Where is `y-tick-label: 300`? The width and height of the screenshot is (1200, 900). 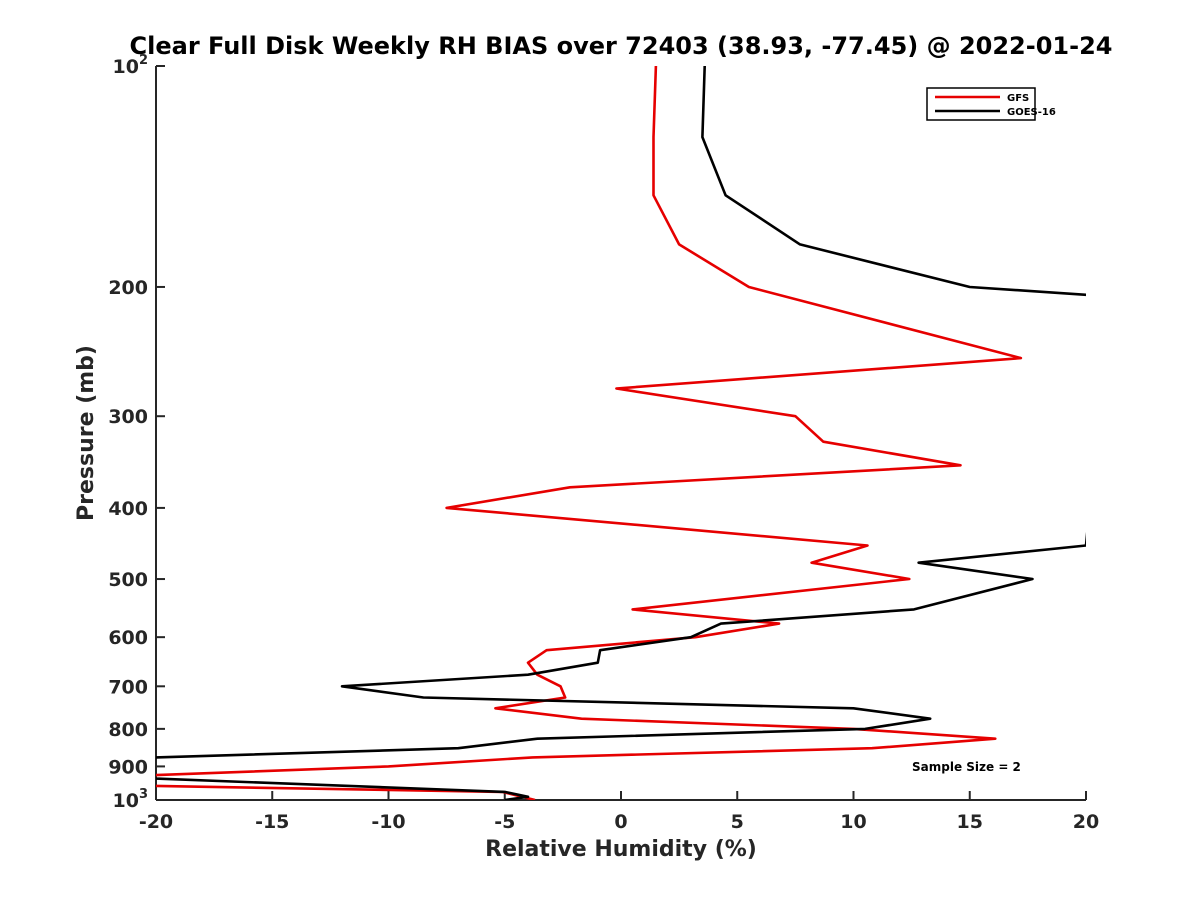
y-tick-label: 300 is located at coordinates (128, 417).